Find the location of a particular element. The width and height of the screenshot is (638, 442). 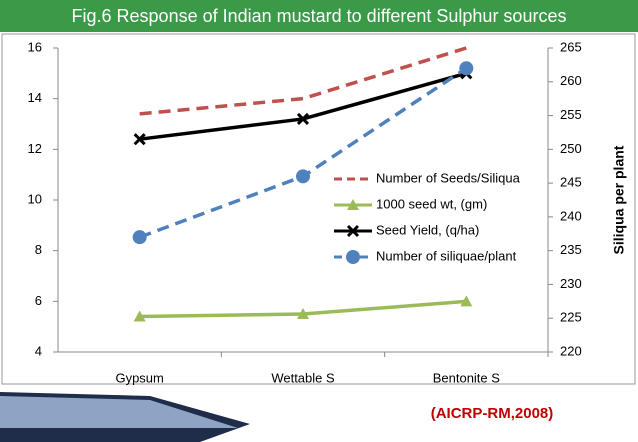

y-tick-label: 14 is located at coordinates (35, 97).